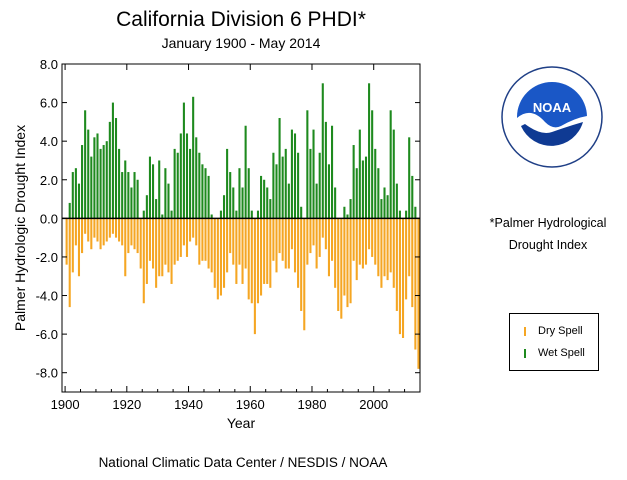 Image resolution: width=627 pixels, height=480 pixels. Describe the element at coordinates (347, 263) in the screenshot. I see `bar-dry-1991` at that location.